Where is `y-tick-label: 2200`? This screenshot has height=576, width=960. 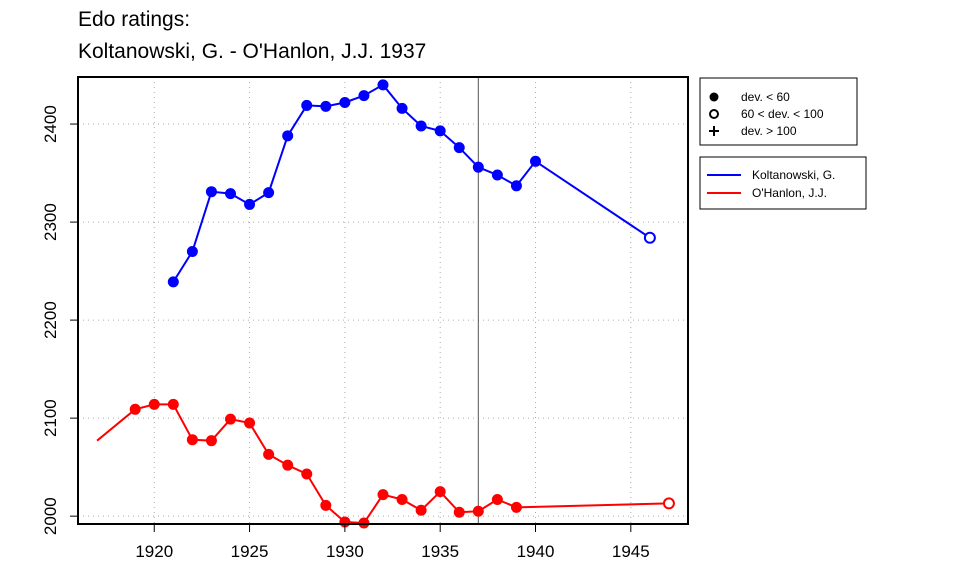
y-tick-label: 2200 is located at coordinates (50, 320).